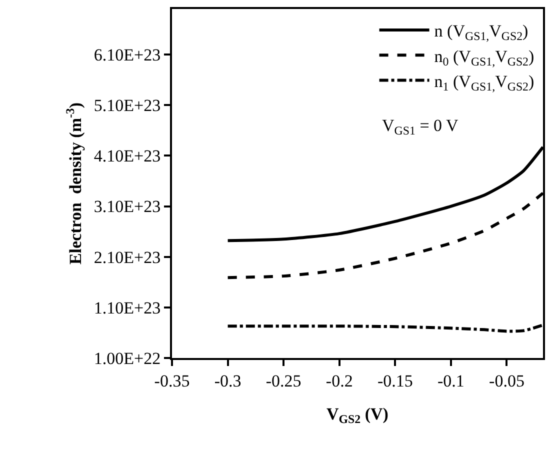 Image resolution: width=547 pixels, height=450 pixels. Describe the element at coordinates (127, 358) in the screenshot. I see `y-tick-label: 1.00E+22` at that location.